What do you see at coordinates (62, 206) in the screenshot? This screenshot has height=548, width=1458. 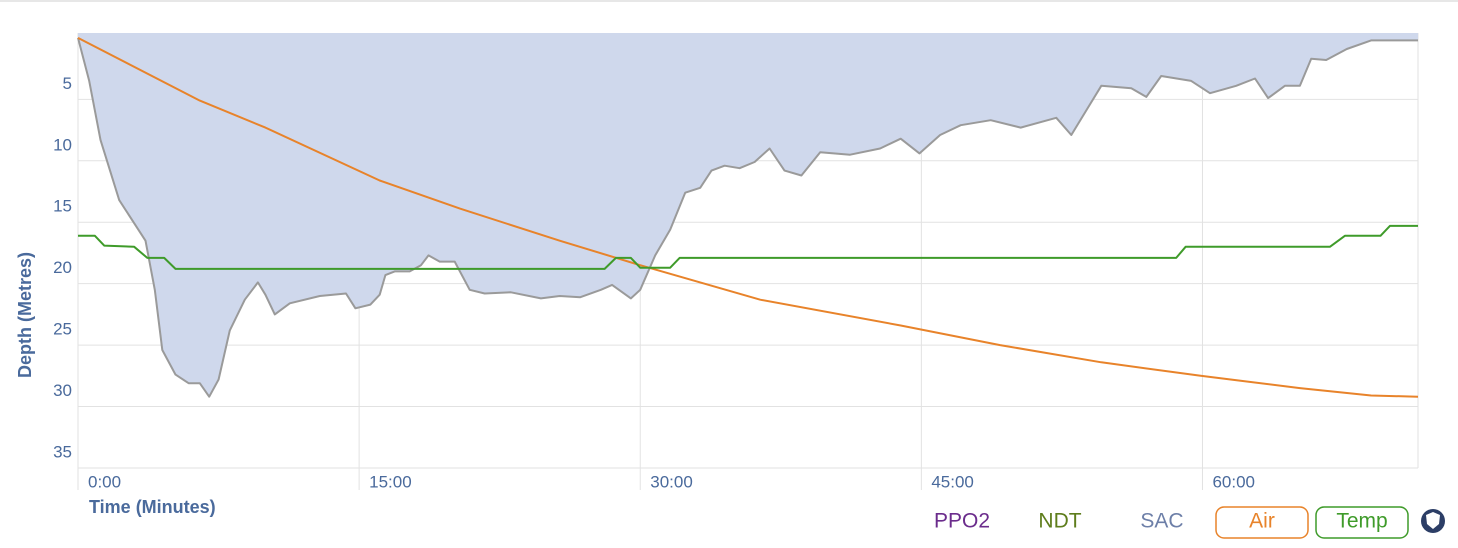 I see `y-tick-label: 15` at bounding box center [62, 206].